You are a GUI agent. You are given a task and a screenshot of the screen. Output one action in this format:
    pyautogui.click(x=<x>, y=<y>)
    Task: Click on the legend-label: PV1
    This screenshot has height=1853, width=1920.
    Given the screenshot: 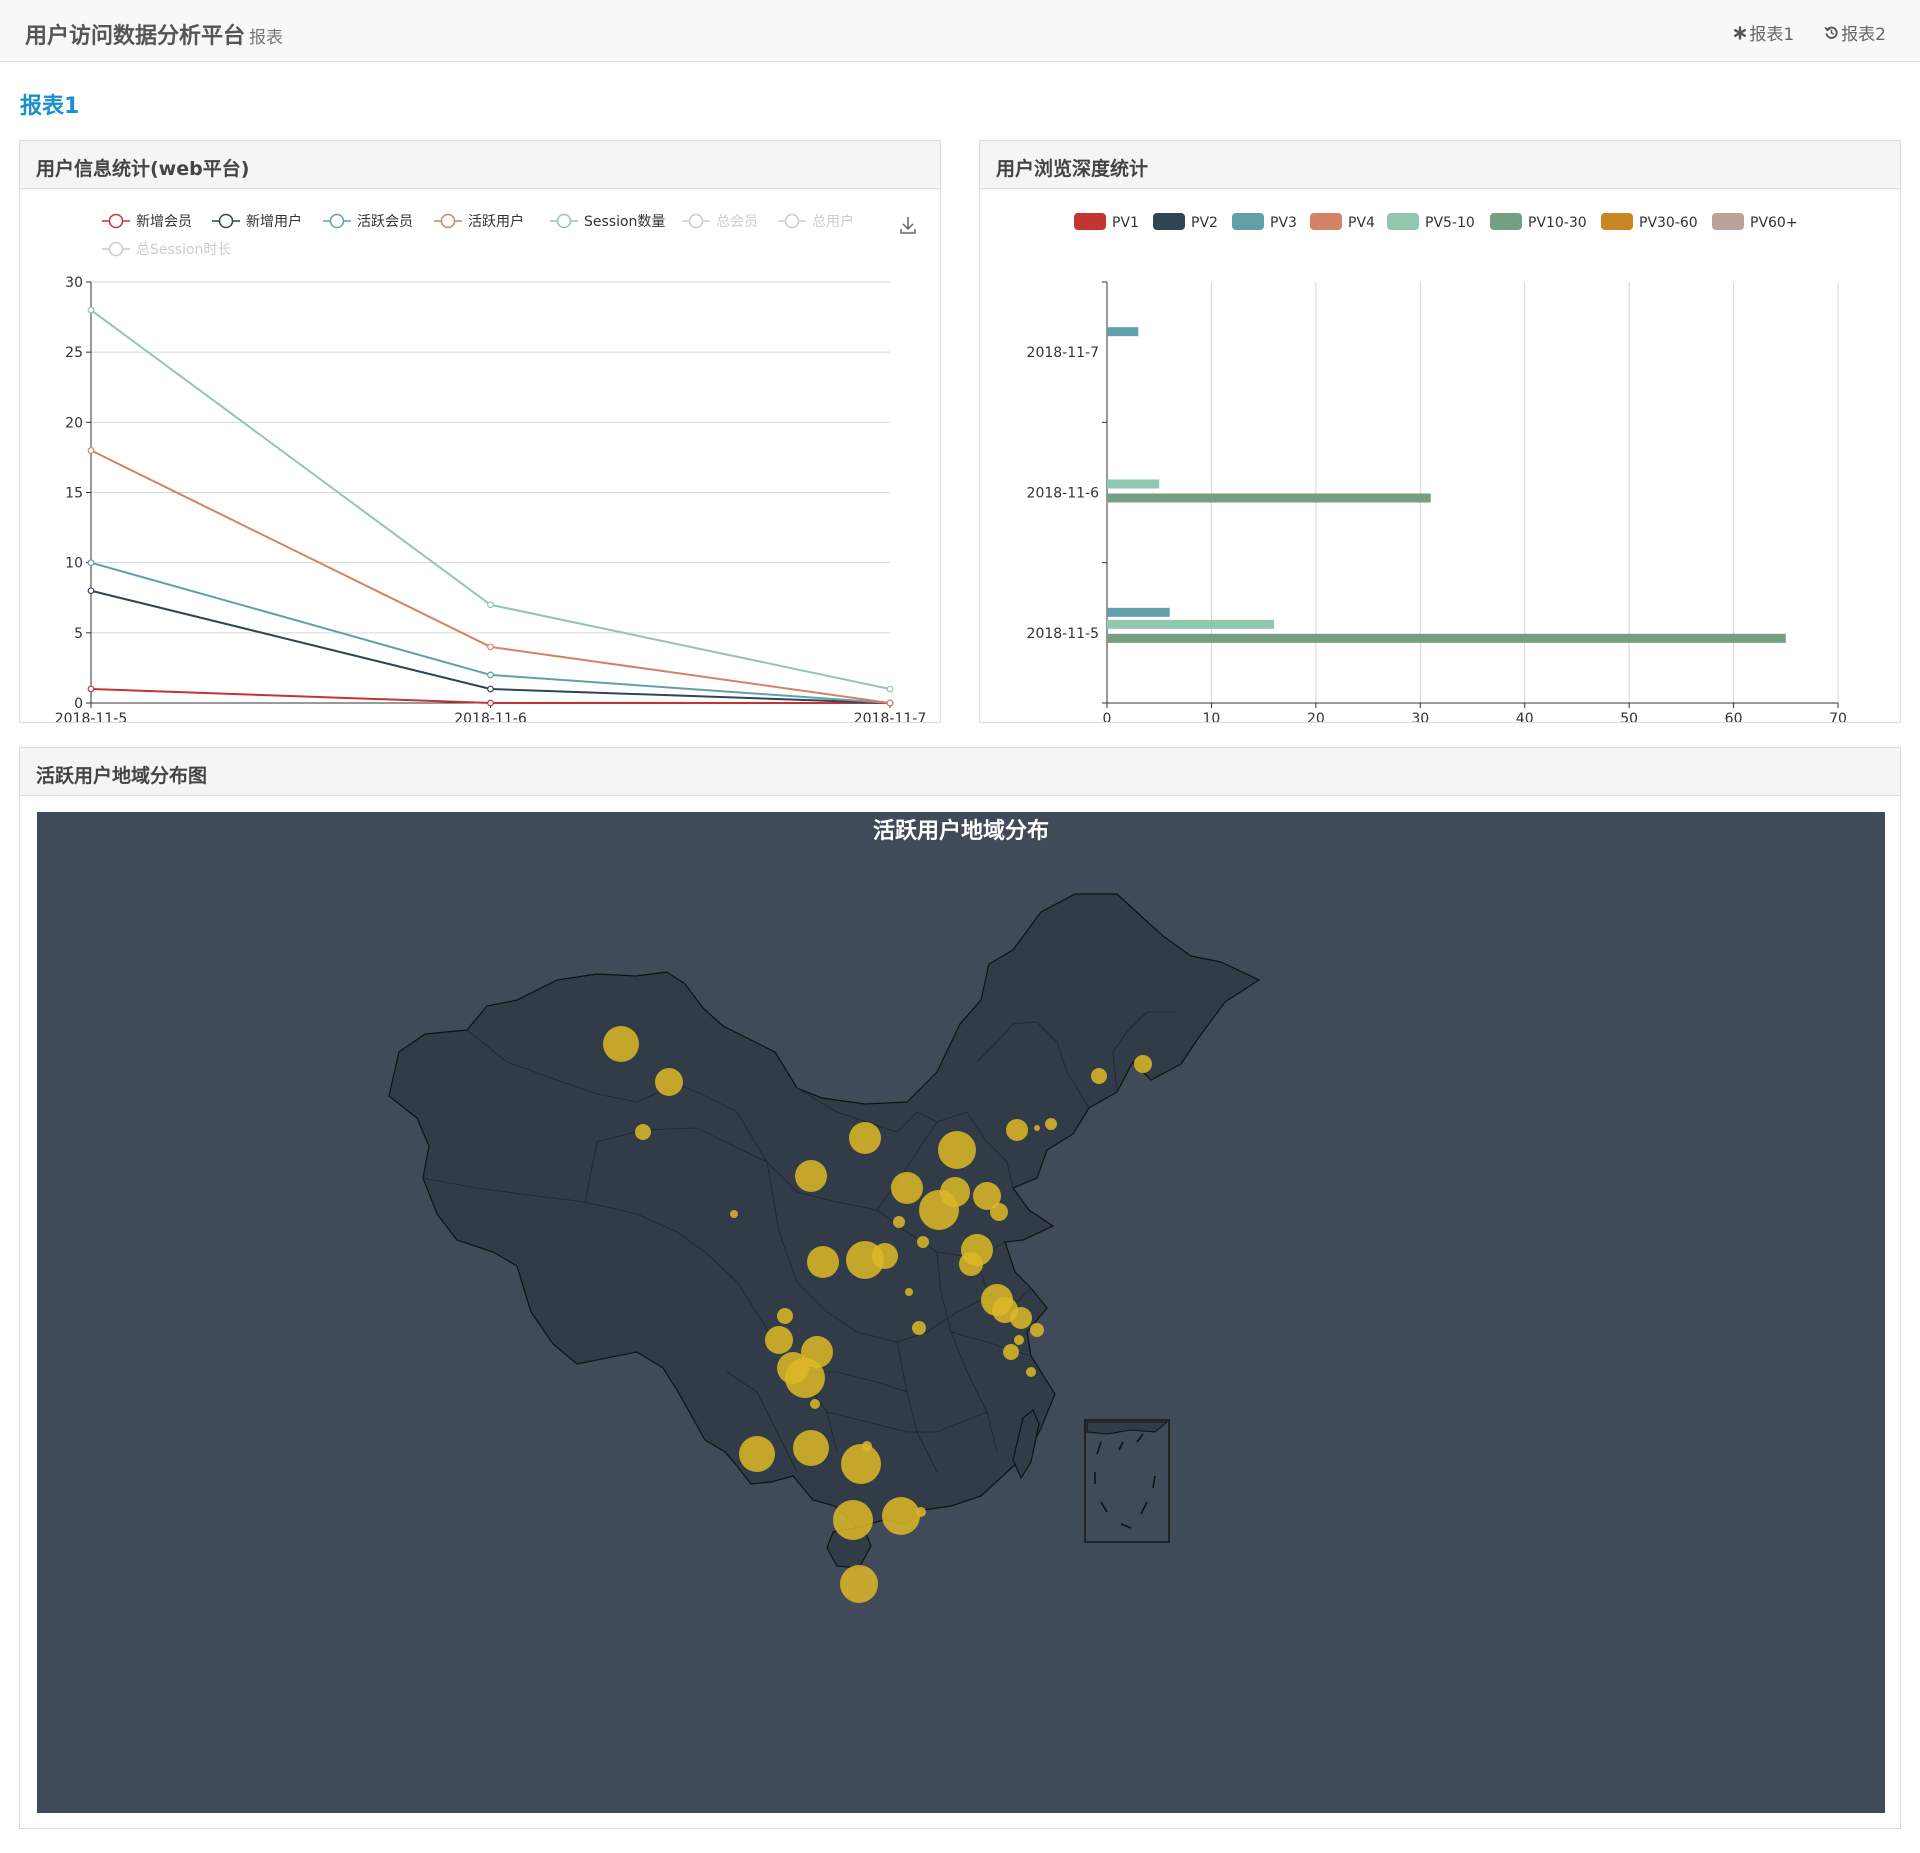 What is the action you would take?
    pyautogui.click(x=1125, y=223)
    